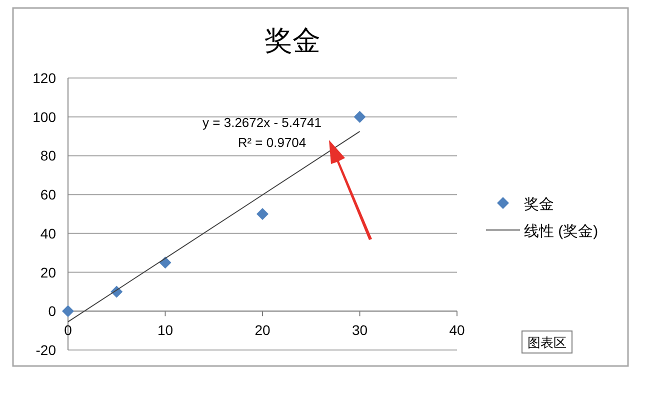 The width and height of the screenshot is (650, 395). What do you see at coordinates (457, 330) in the screenshot?
I see `x-tick-label: 40` at bounding box center [457, 330].